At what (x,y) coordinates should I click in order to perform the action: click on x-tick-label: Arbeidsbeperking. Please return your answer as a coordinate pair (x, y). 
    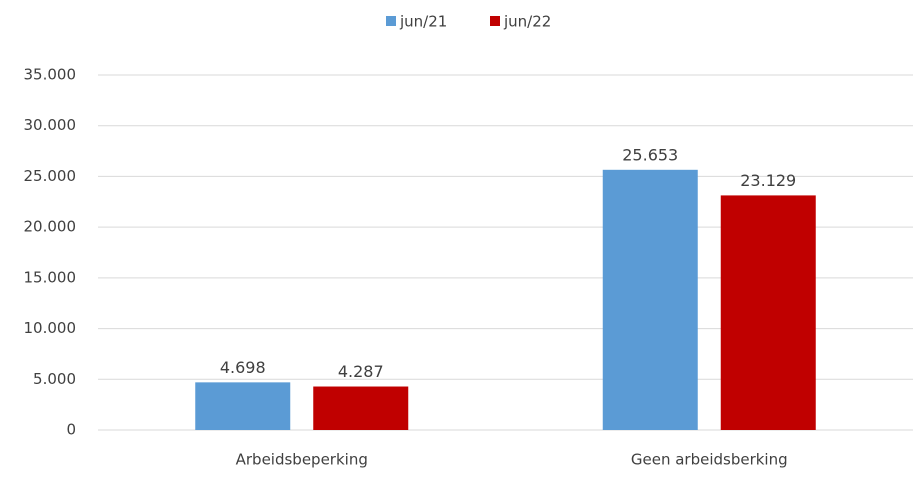
    Looking at the image, I should click on (302, 460).